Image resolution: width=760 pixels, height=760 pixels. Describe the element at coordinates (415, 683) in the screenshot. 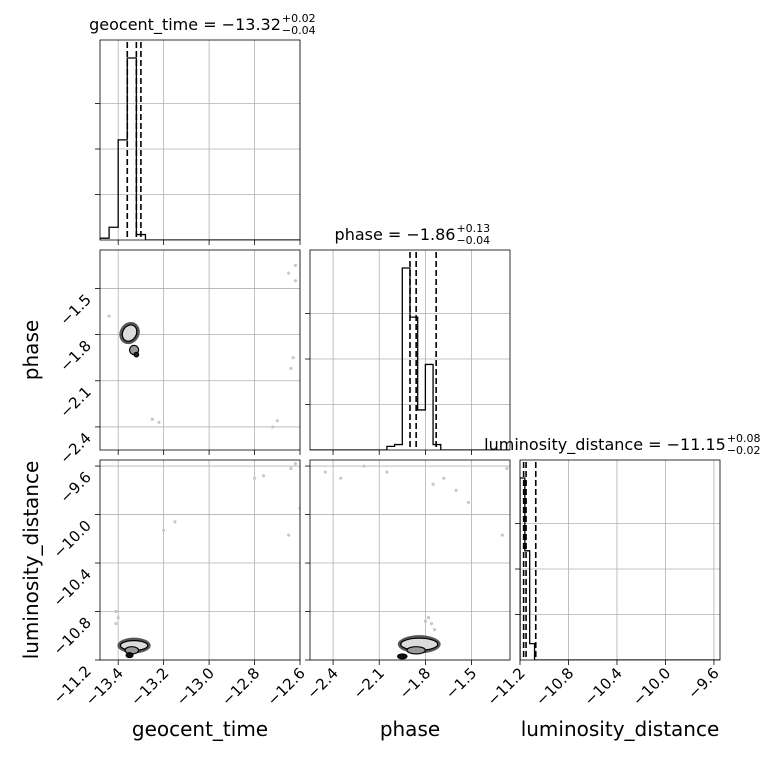

I see `x-tick-label: −1.8` at that location.